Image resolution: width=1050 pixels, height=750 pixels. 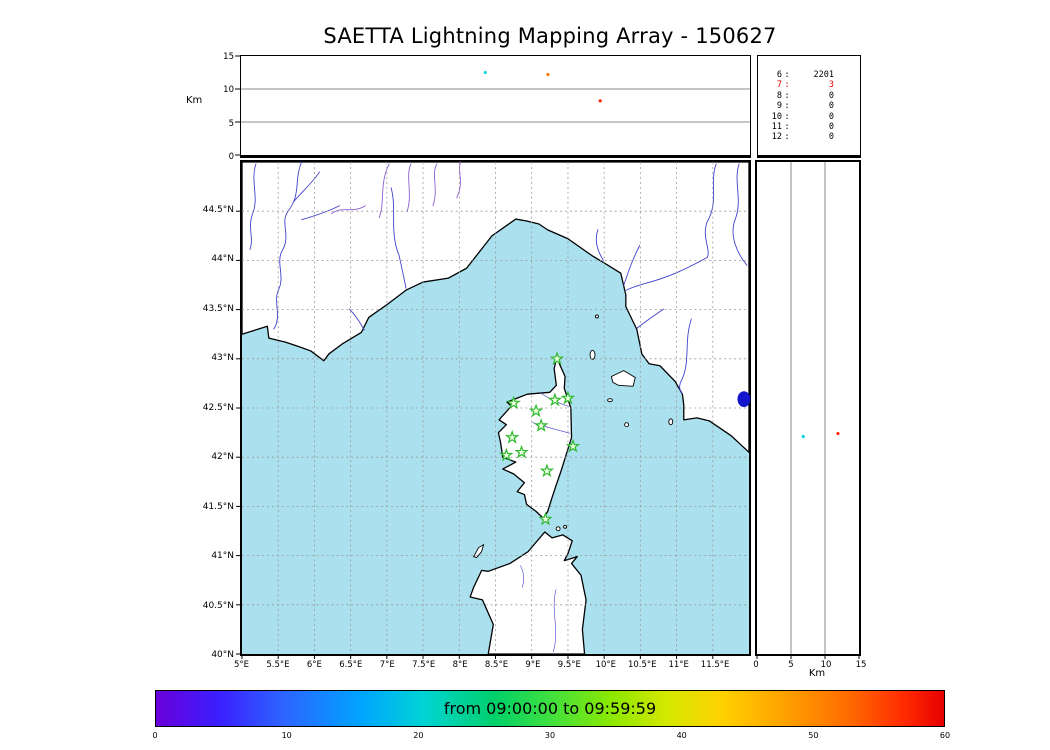 I want to click on latitude-tick-label: 40°N, so click(x=222, y=655).